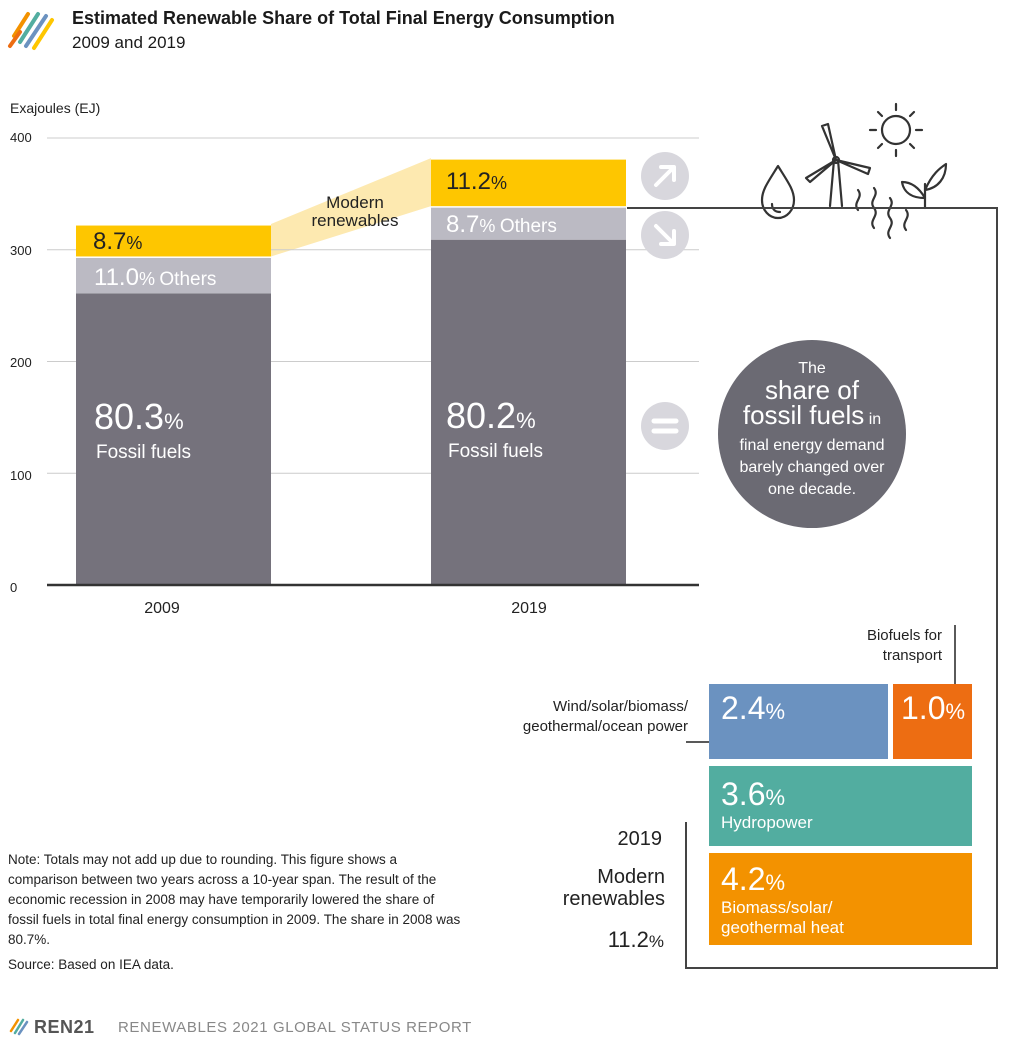 The image size is (1024, 1043). What do you see at coordinates (613, 888) in the screenshot?
I see `breakdown-label: Modern renewables` at bounding box center [613, 888].